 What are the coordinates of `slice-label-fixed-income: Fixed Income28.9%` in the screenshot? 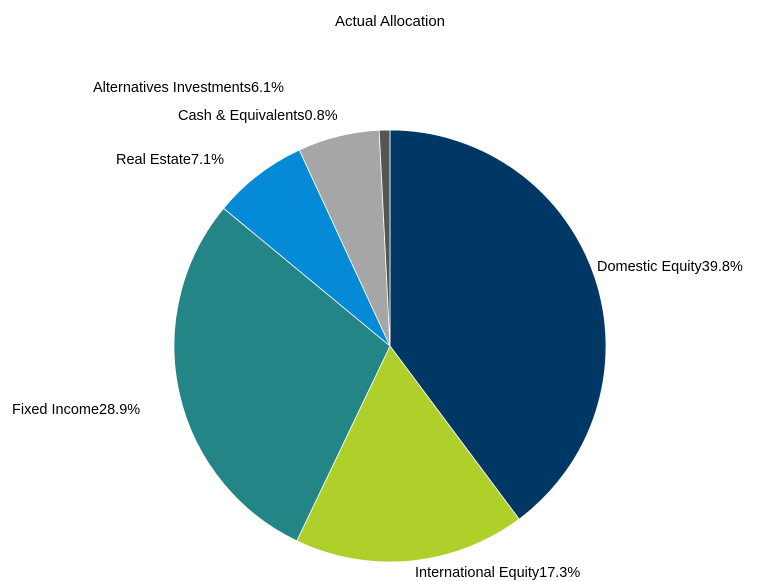 It's located at (76, 410).